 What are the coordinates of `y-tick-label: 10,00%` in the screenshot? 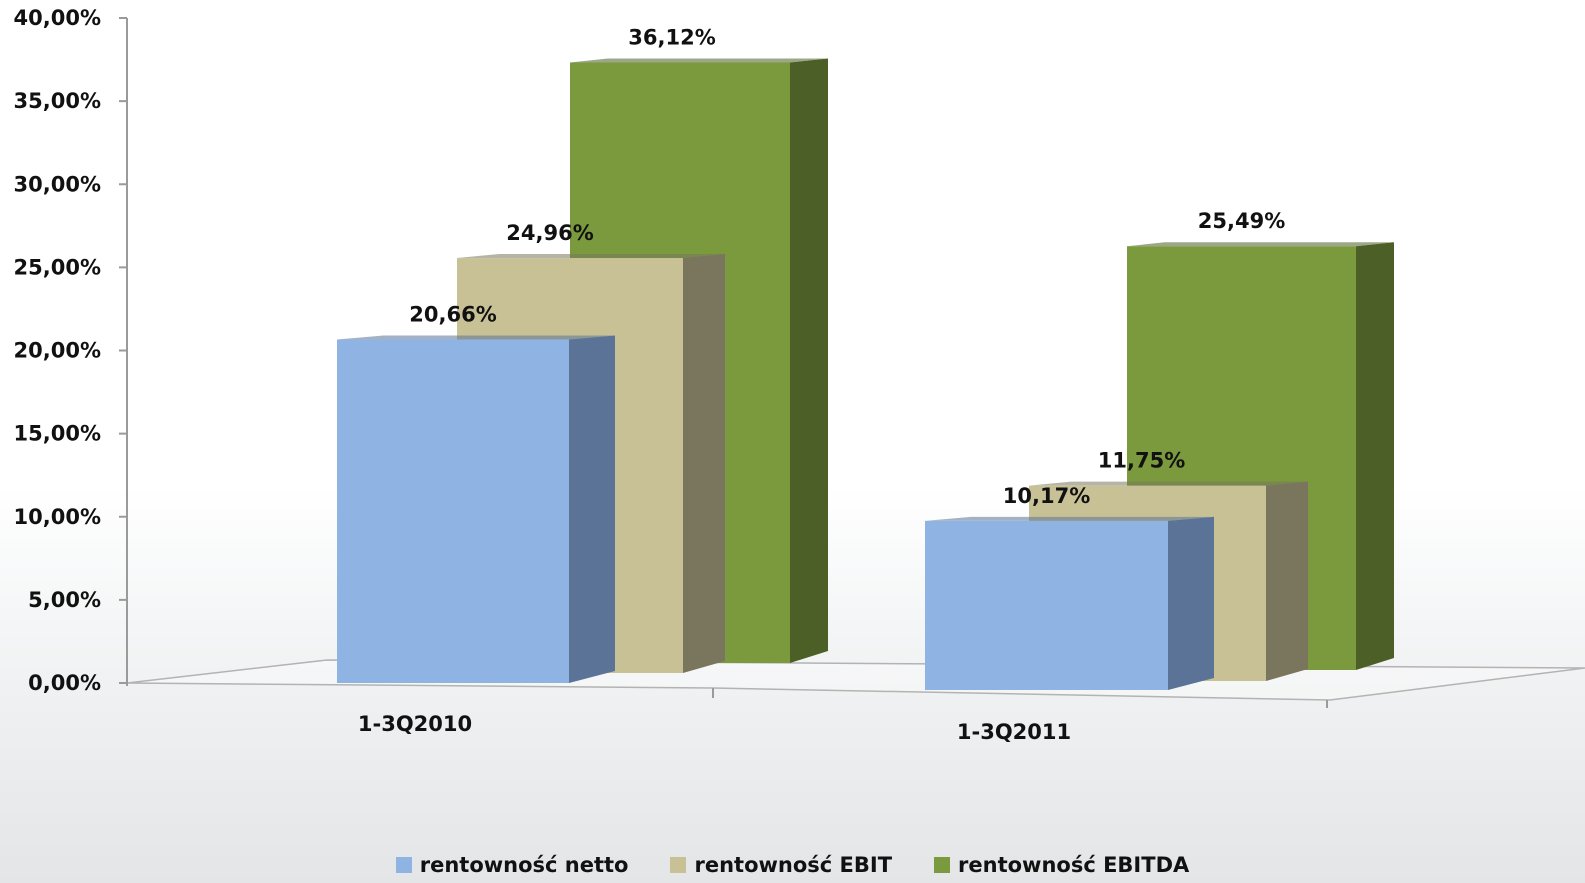 It's located at (57, 517).